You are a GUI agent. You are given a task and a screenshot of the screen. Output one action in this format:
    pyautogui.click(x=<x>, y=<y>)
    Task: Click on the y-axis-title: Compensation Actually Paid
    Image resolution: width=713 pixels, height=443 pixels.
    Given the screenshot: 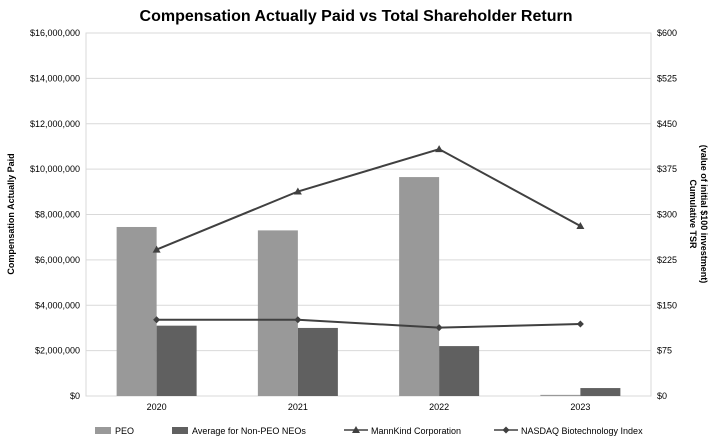 What is the action you would take?
    pyautogui.click(x=11, y=213)
    